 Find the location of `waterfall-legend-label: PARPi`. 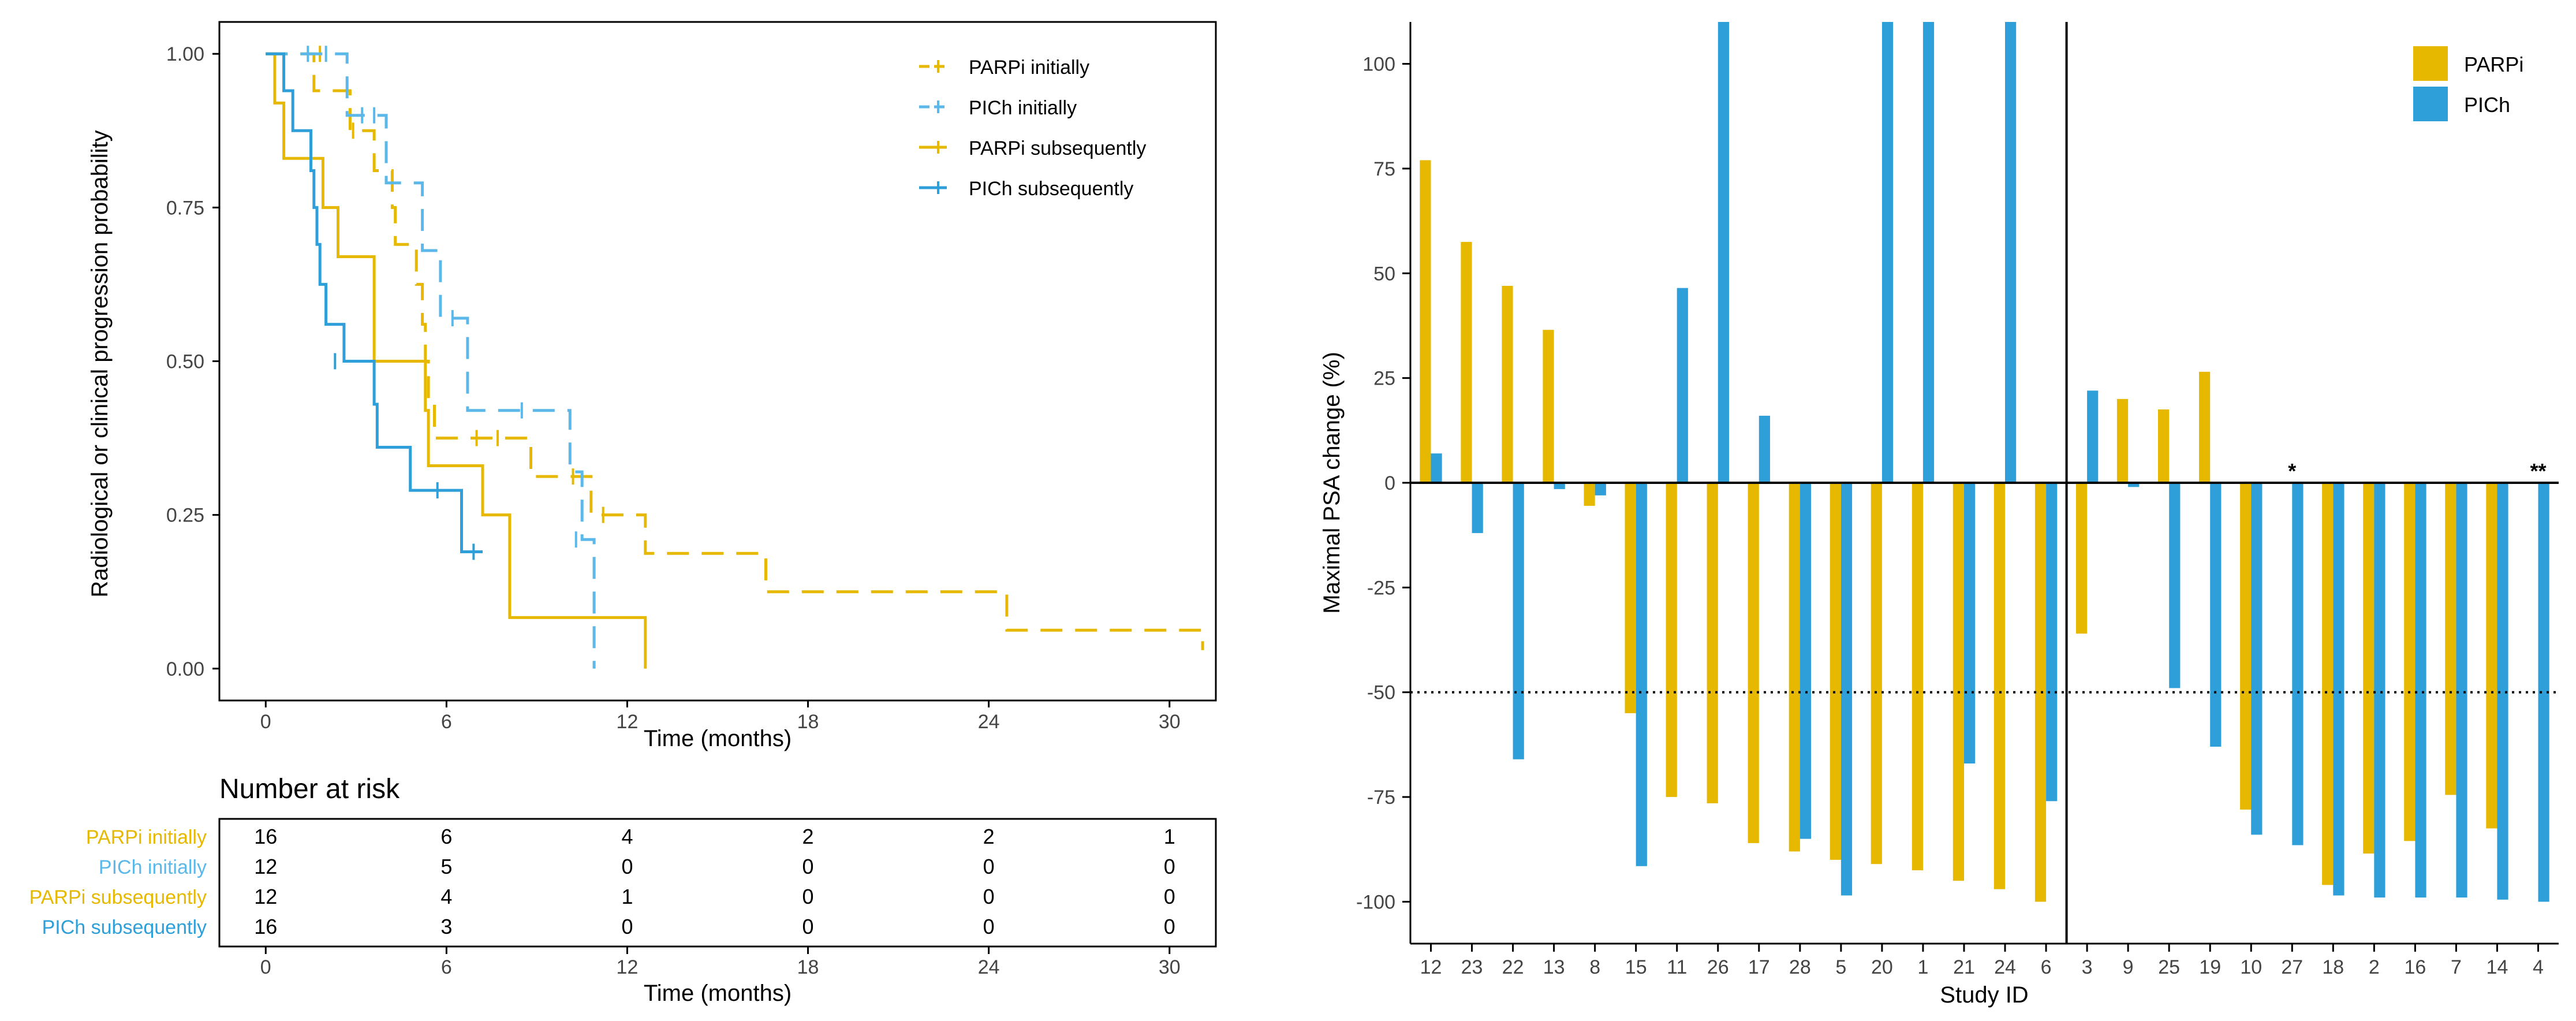

waterfall-legend-label: PARPi is located at coordinates (2493, 64).